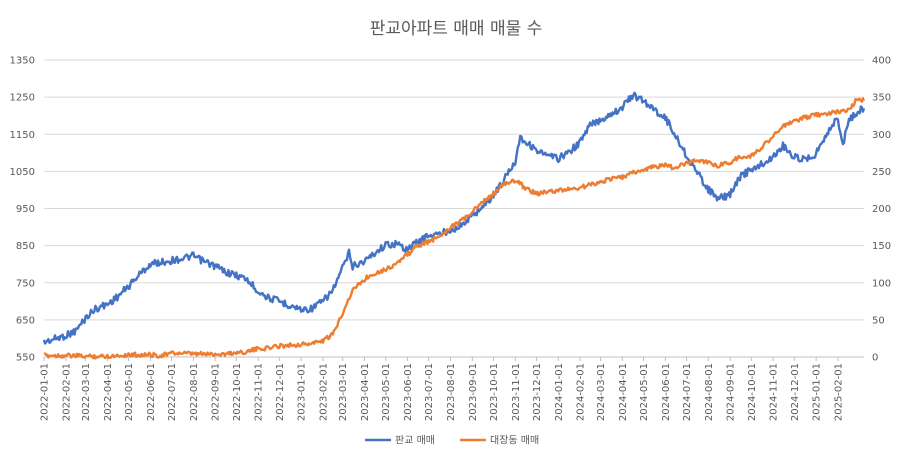 Image resolution: width=912 pixels, height=461 pixels. What do you see at coordinates (365, 392) in the screenshot?
I see `x-tick-label: 2023-04-01` at bounding box center [365, 392].